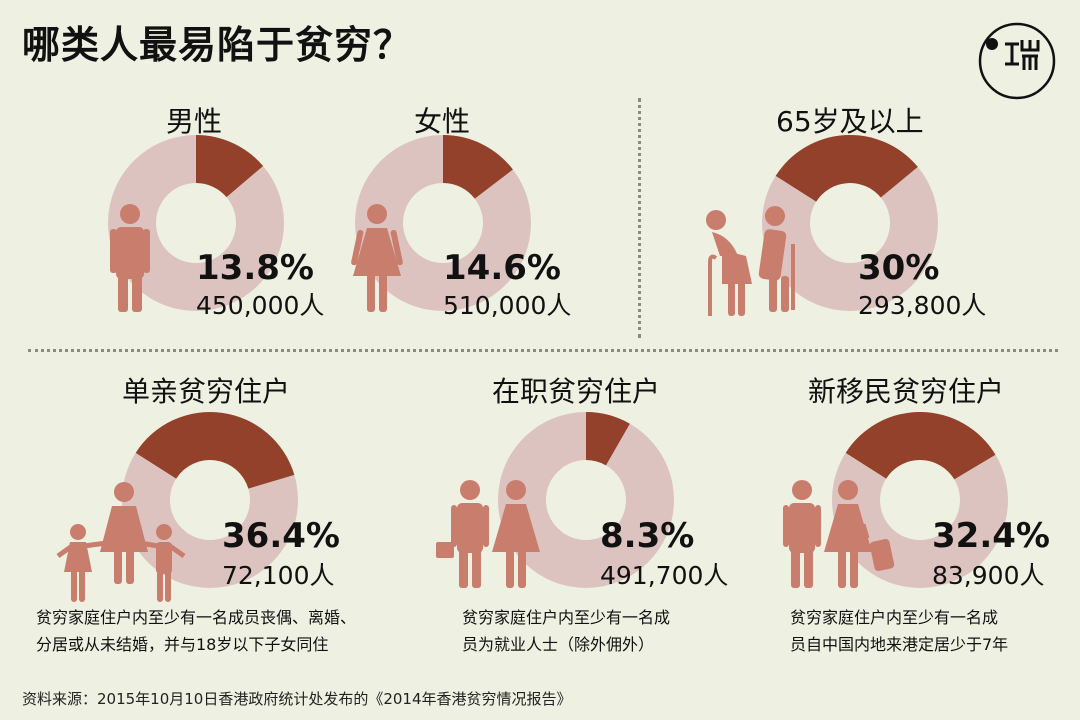  I want to click on note-text: 贫穷家庭住户内至少有一名成 员为就业人士（除外佣外）, so click(566, 631).